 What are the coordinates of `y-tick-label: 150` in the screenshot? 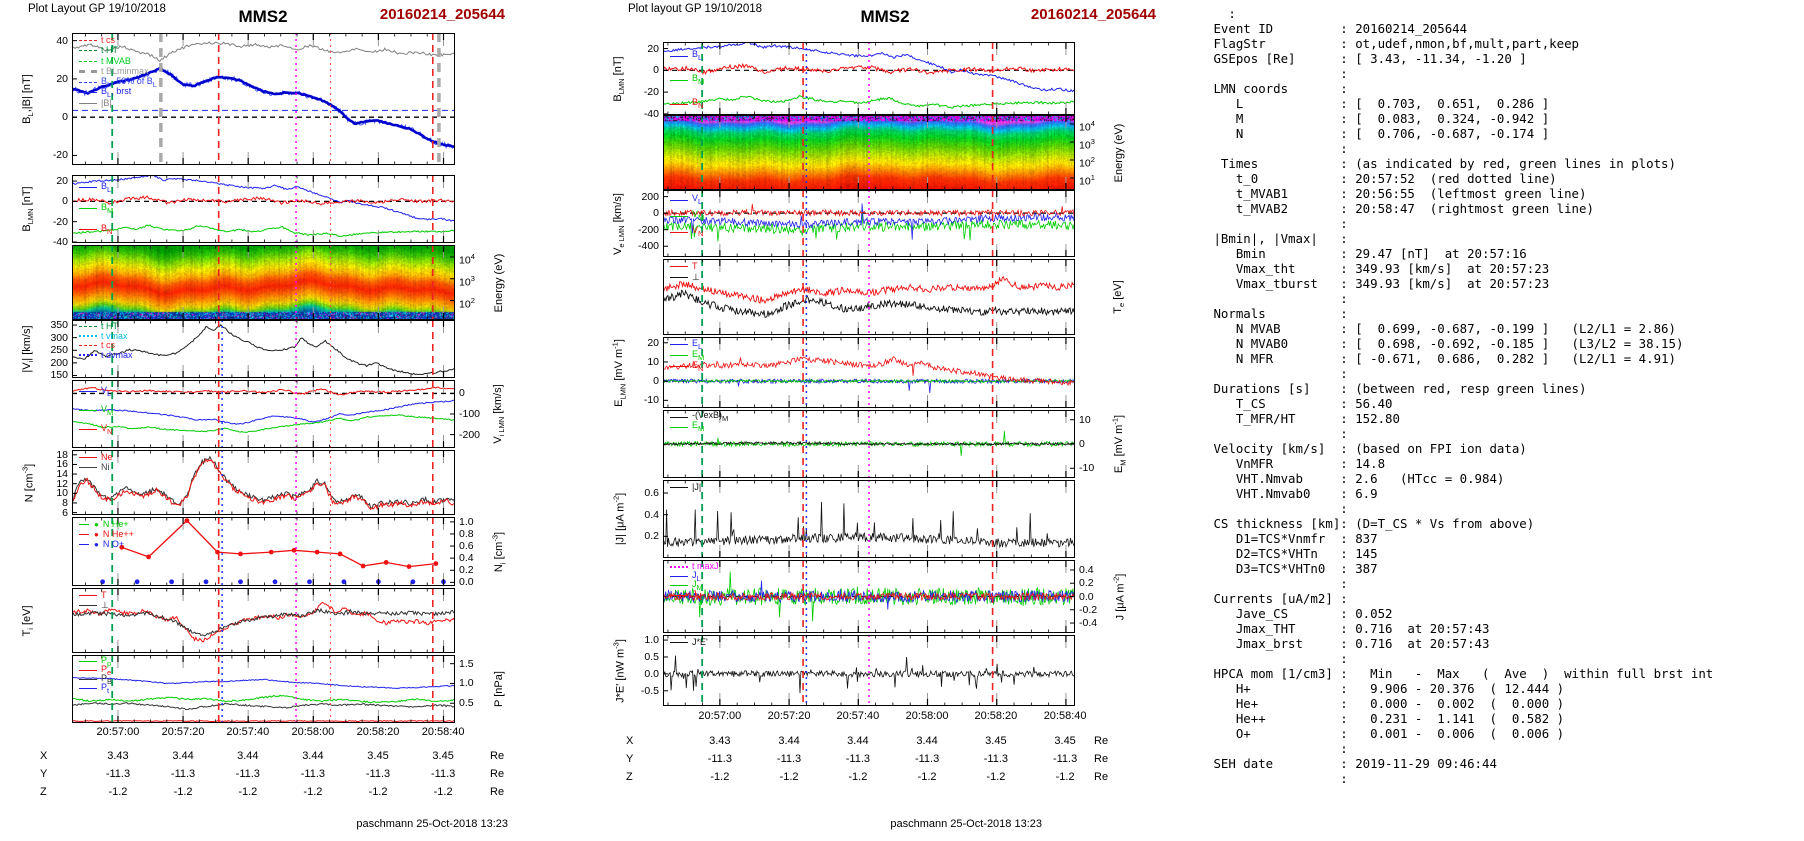 It's located at (59, 375).